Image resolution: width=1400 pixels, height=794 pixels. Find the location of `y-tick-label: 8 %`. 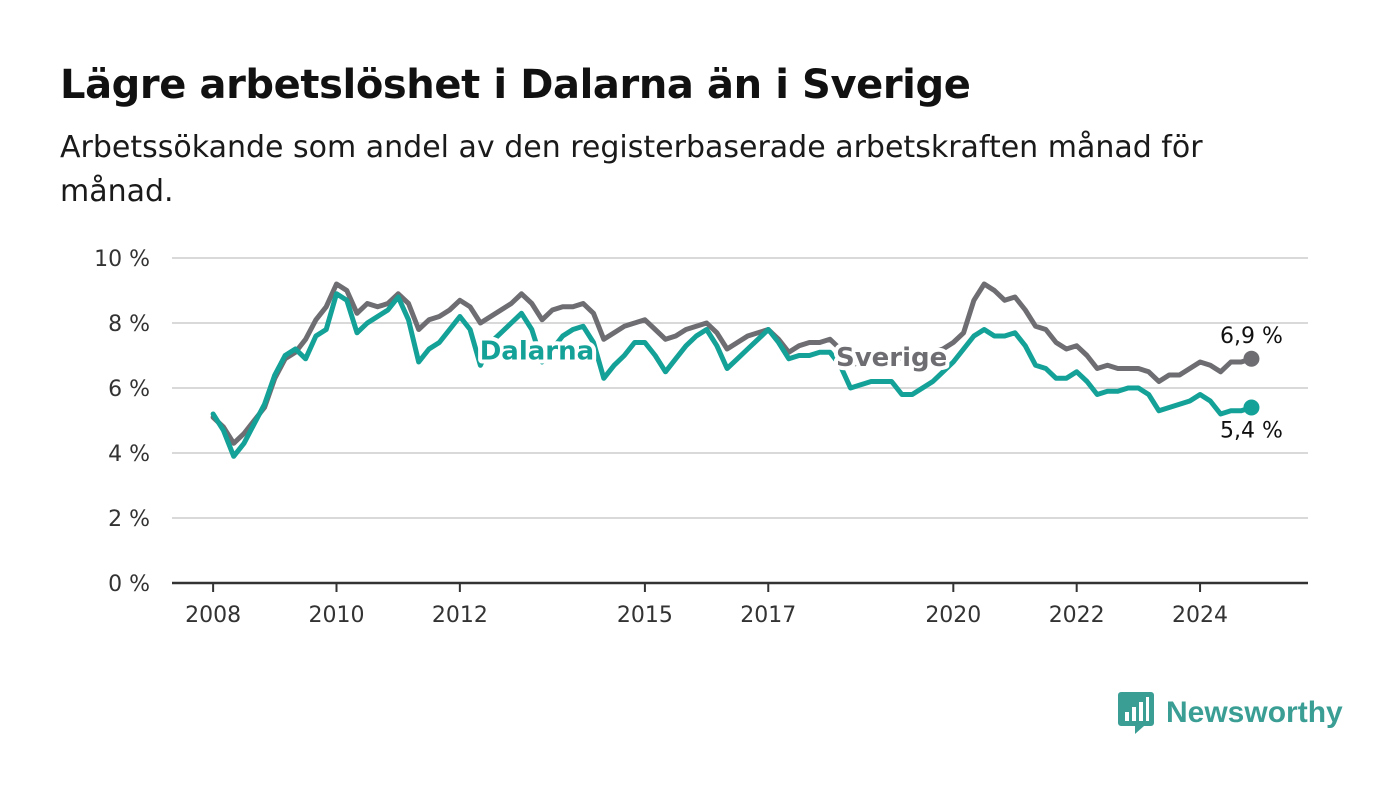

y-tick-label: 8 % is located at coordinates (129, 324).